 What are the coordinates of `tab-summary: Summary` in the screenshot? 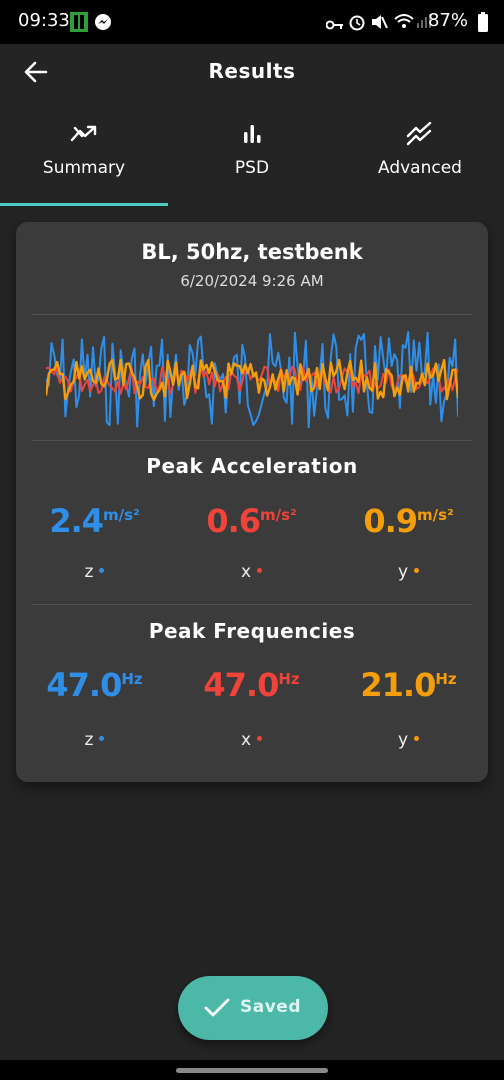 It's located at (84, 157).